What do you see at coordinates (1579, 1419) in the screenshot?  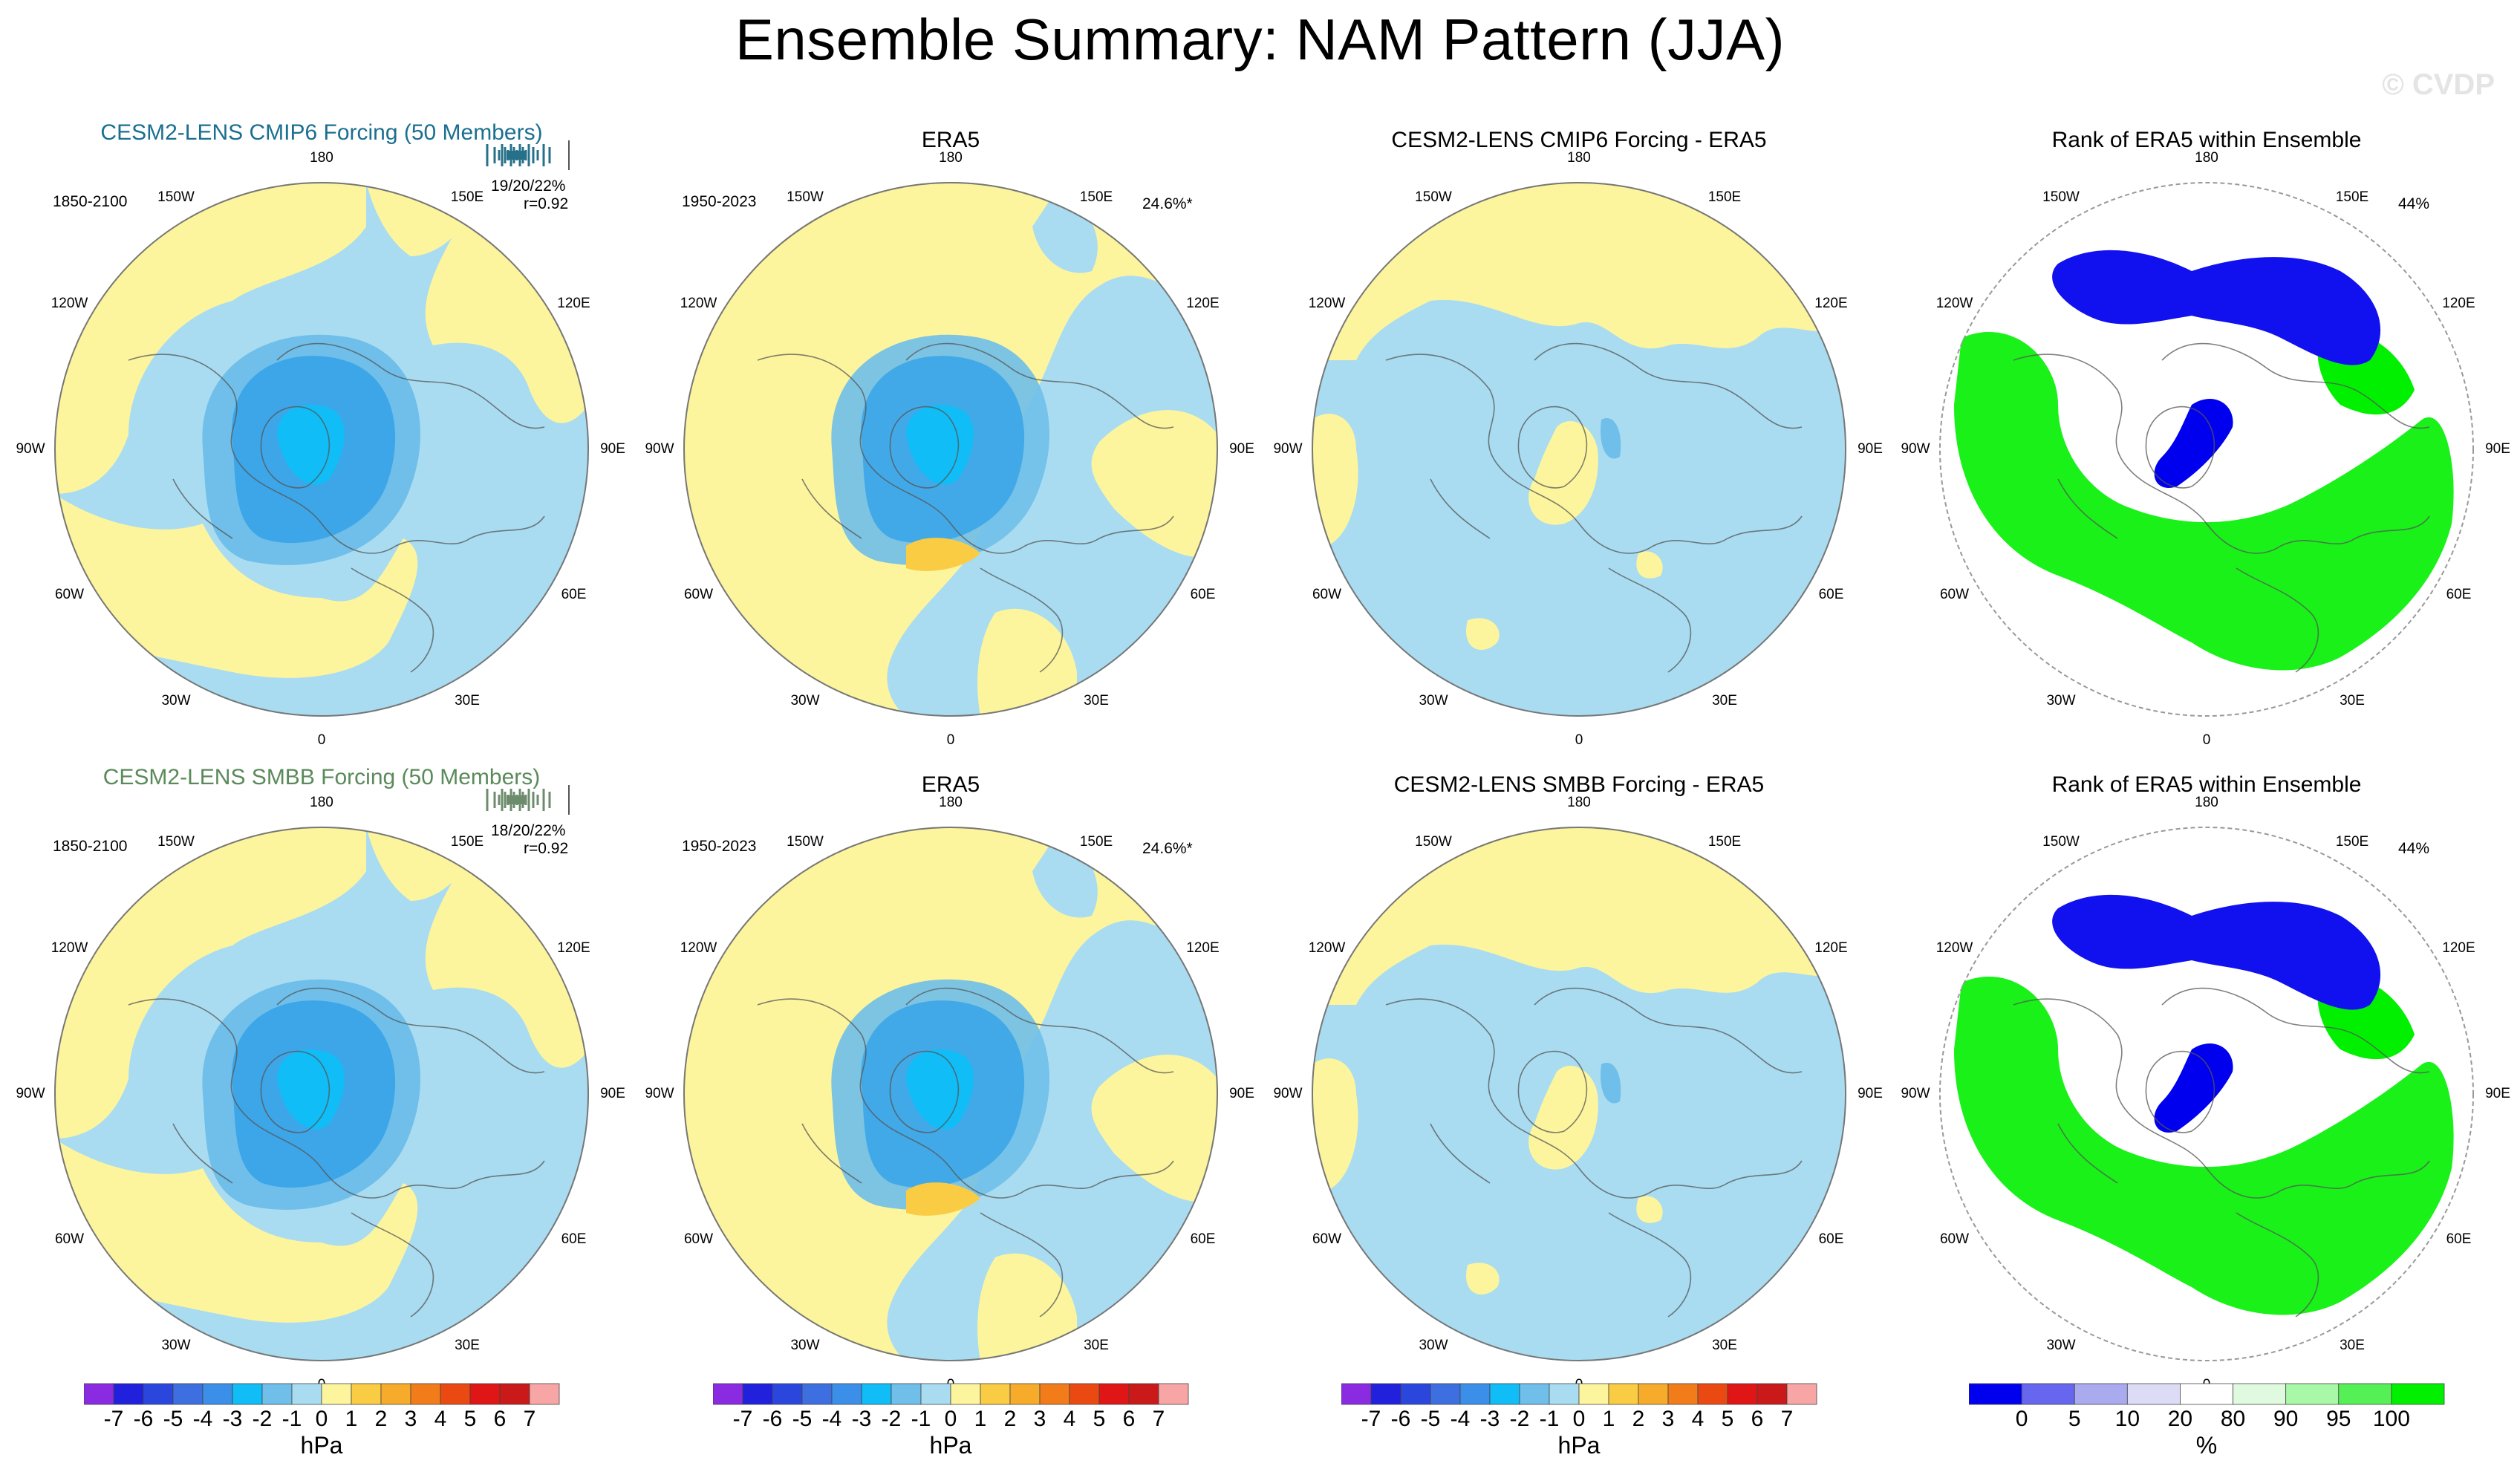 I see `colorbar-tick: 0` at bounding box center [1579, 1419].